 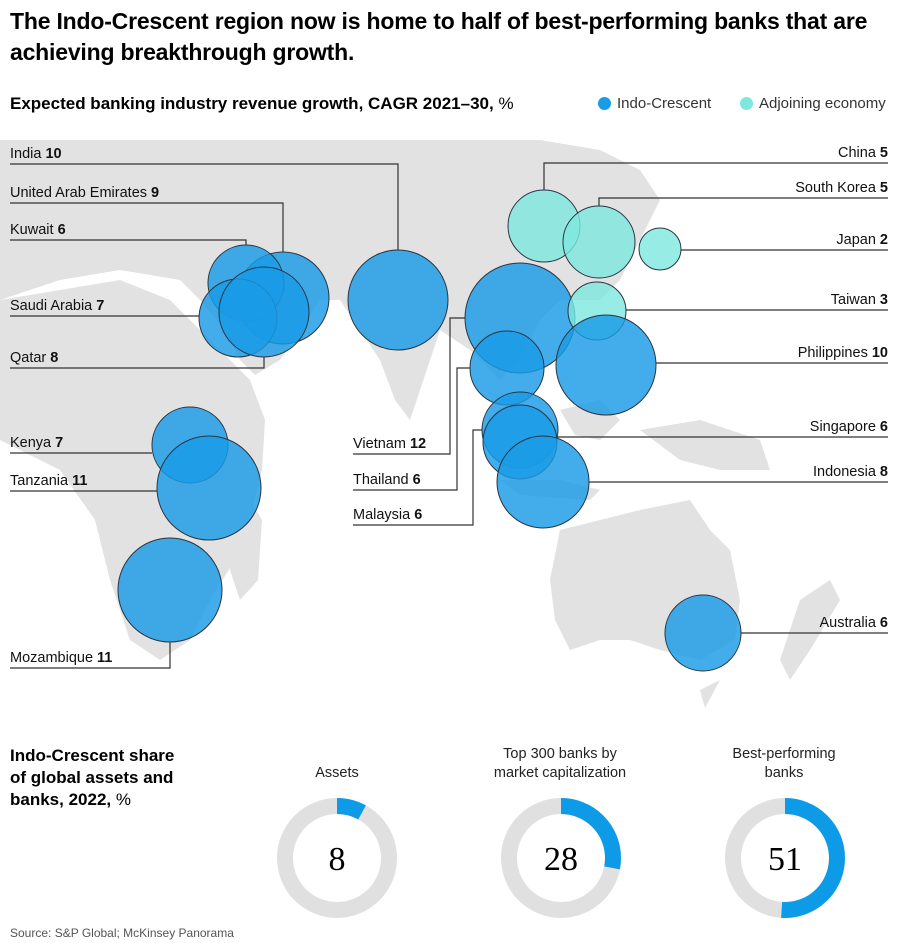 I want to click on label-japan: Japan 2, so click(x=862, y=240).